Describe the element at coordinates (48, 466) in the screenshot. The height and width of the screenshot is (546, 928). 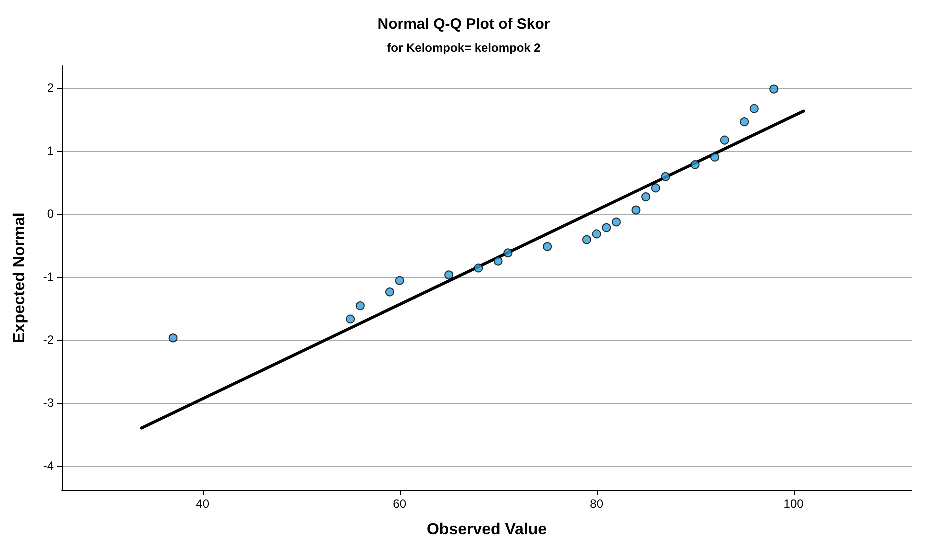
I see `y-tick-label: -4` at that location.